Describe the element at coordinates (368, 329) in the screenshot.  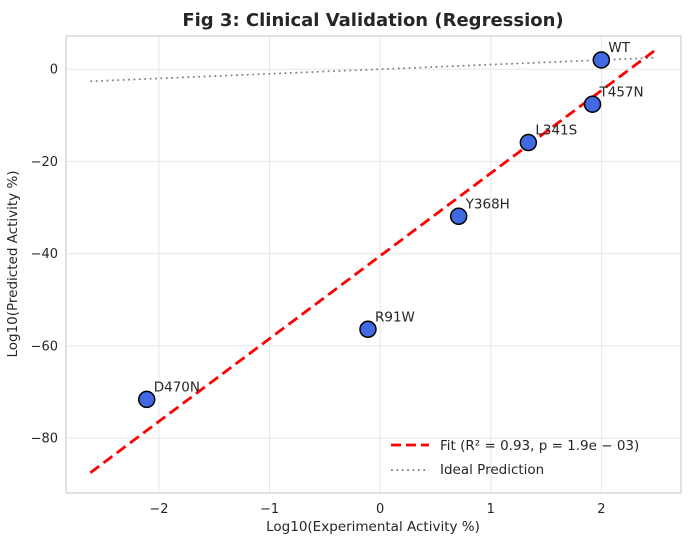
I see `data-point-R91W` at that location.